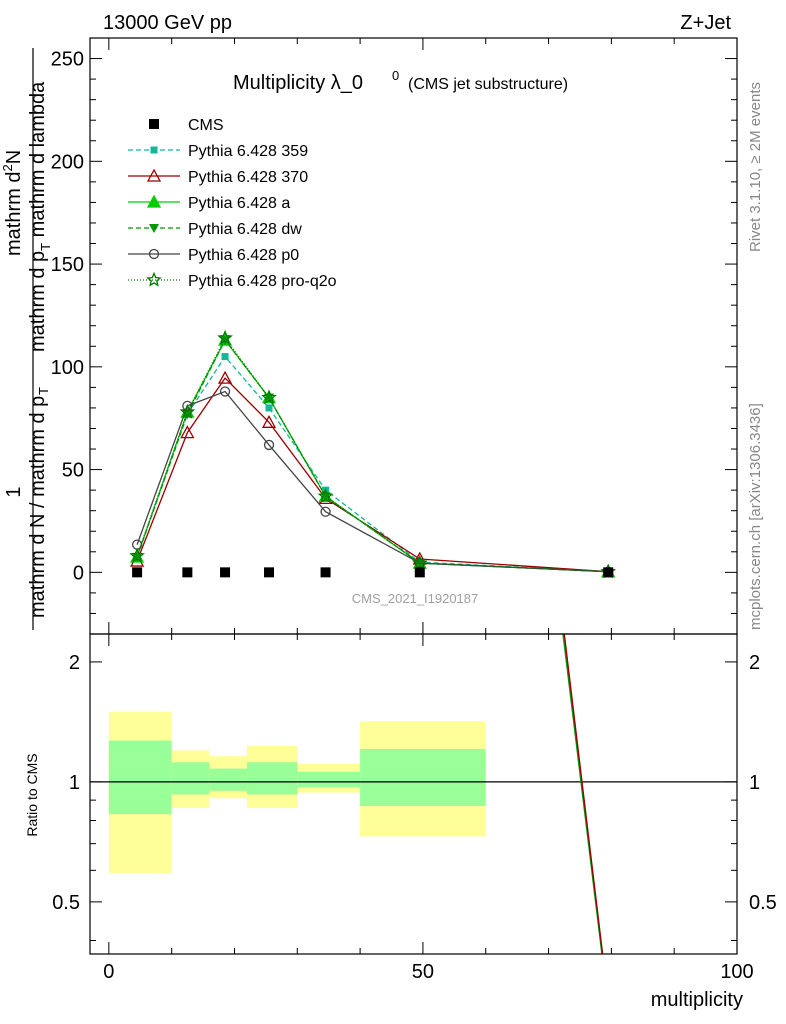 The width and height of the screenshot is (786, 1024). What do you see at coordinates (415, 598) in the screenshot?
I see `analysis-watermark: CMS_2021_I1920187` at bounding box center [415, 598].